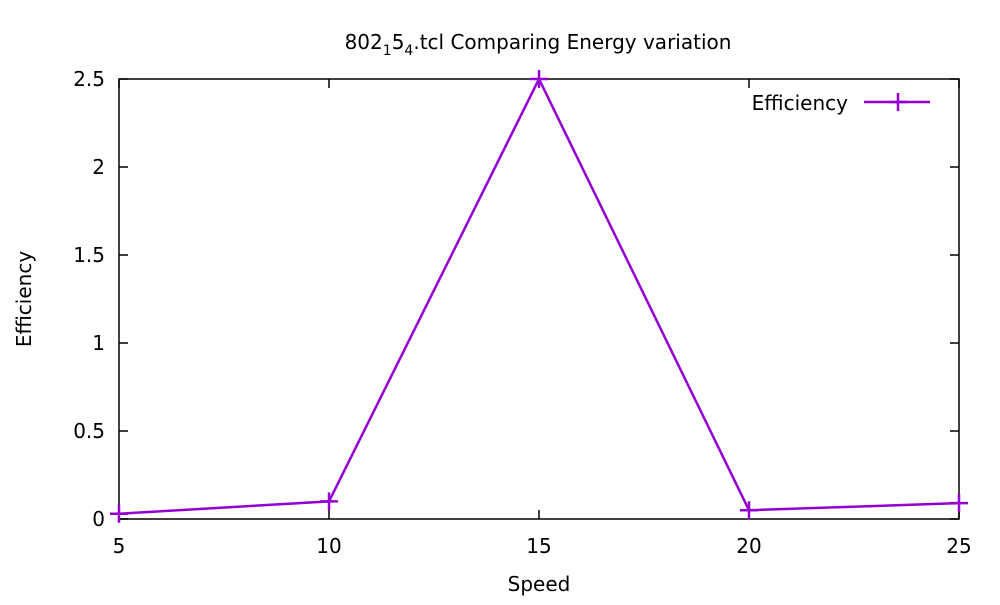  What do you see at coordinates (538, 546) in the screenshot?
I see `x-tick-label: 15` at bounding box center [538, 546].